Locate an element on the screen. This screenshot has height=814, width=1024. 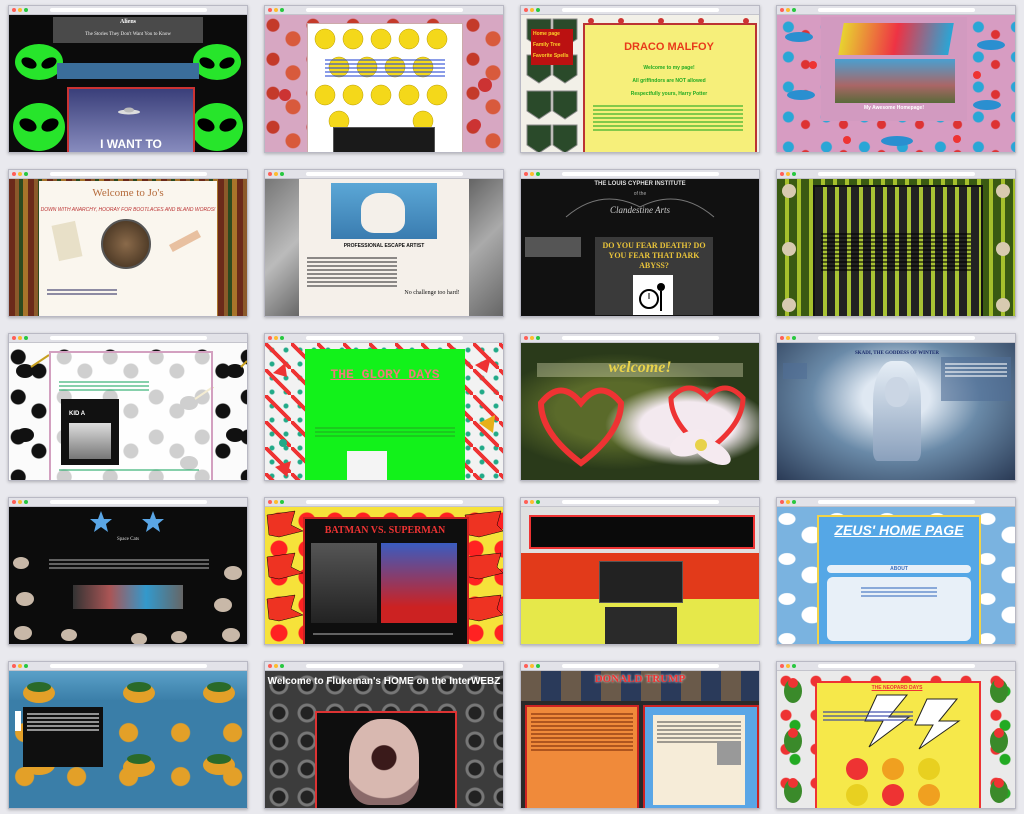
page-viewport: THE GLORY DAYS is located at coordinates (384, 411).